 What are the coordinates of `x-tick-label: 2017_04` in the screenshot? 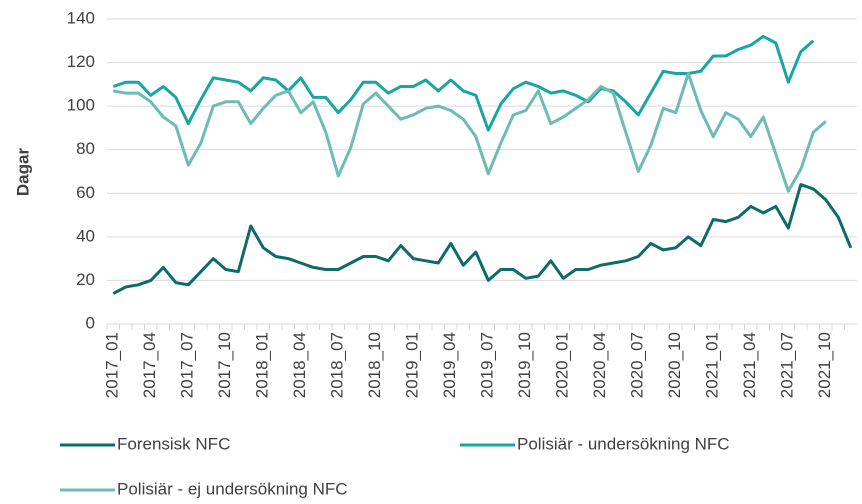 It's located at (149, 365).